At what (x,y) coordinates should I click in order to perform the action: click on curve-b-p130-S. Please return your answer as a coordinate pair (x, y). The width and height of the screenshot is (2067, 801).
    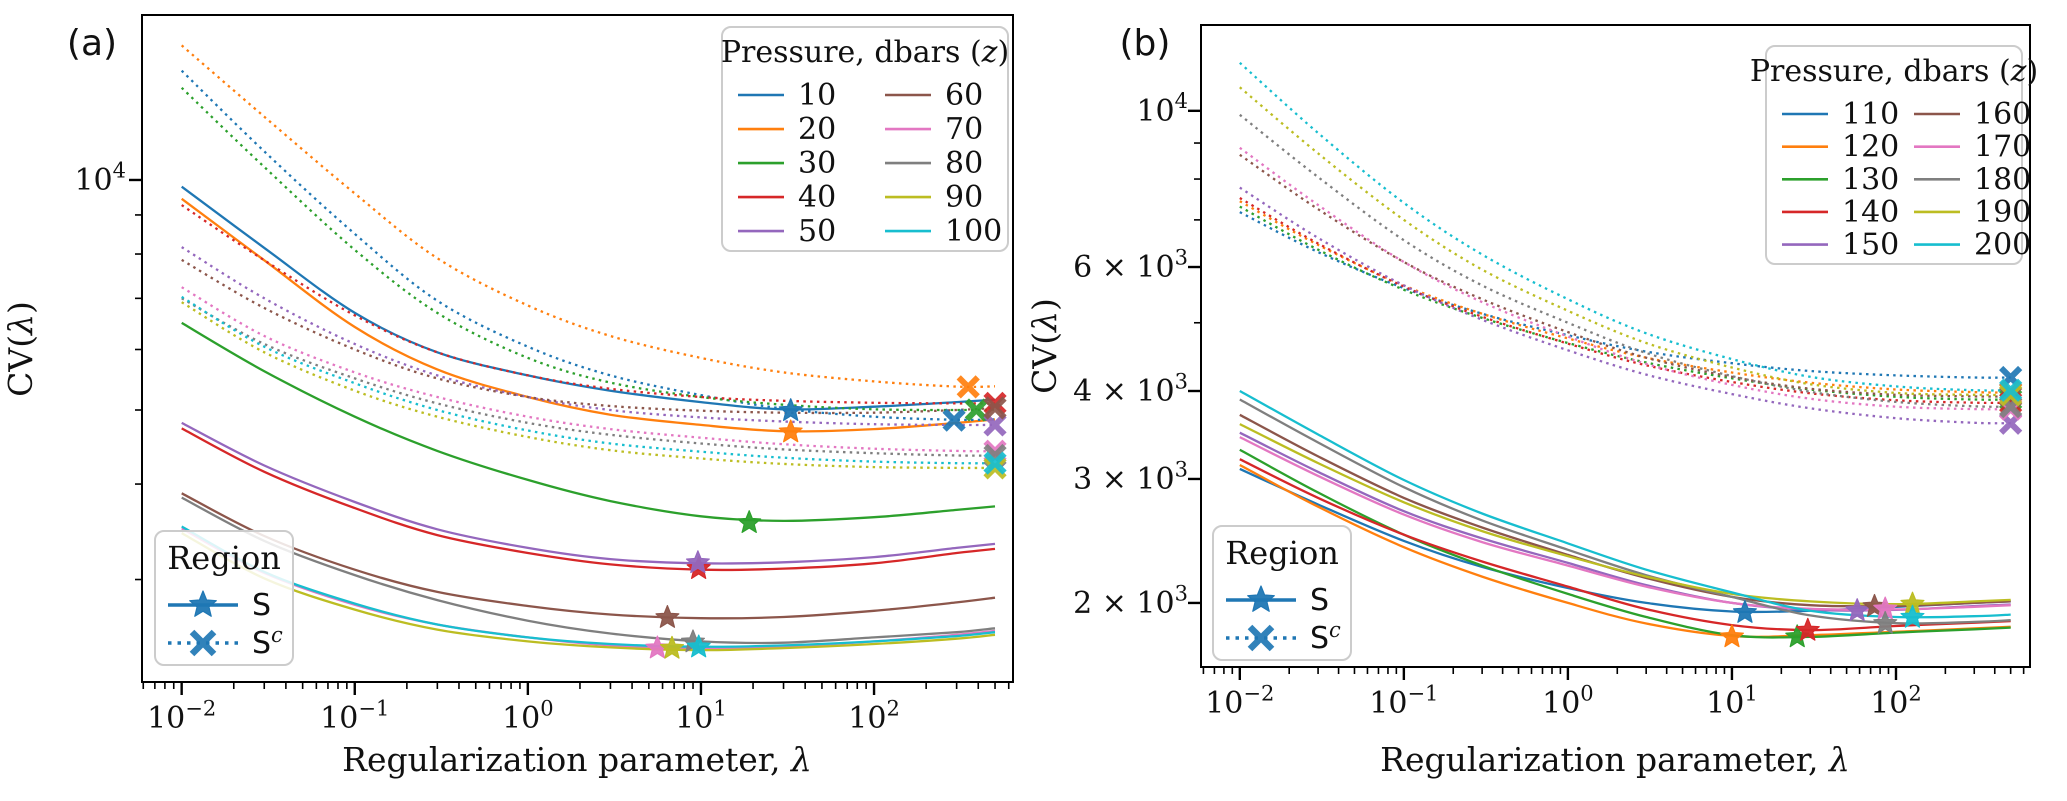
    Looking at the image, I should click on (1625, 543).